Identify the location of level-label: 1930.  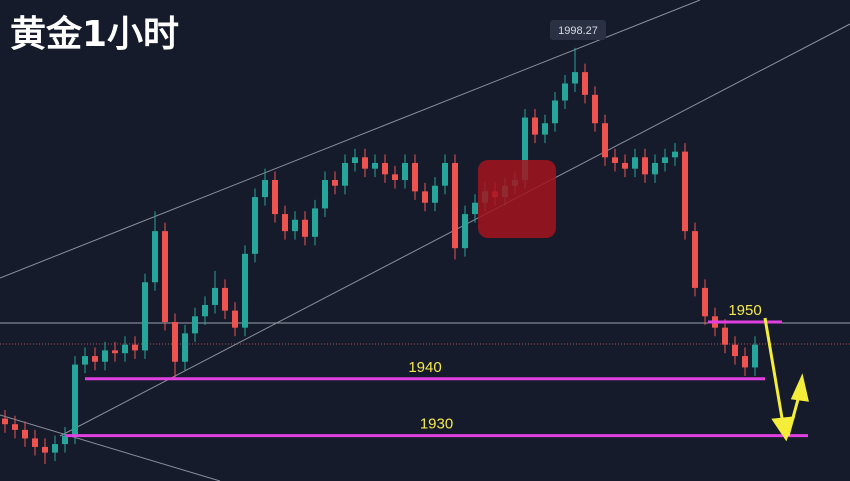
(436, 424).